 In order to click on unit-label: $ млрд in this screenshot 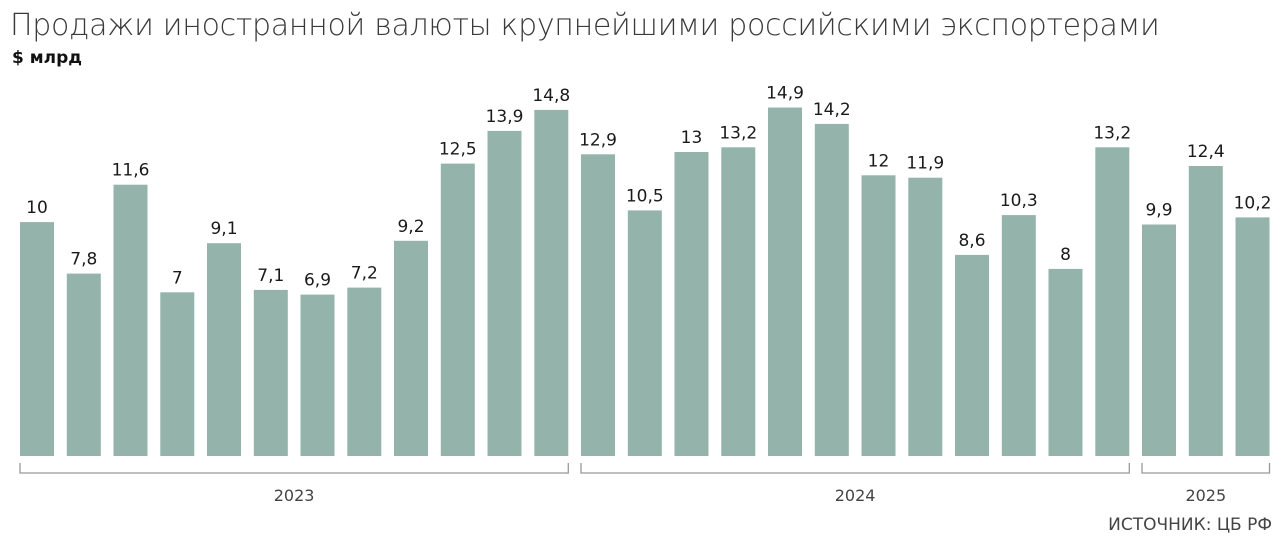, I will do `click(47, 58)`.